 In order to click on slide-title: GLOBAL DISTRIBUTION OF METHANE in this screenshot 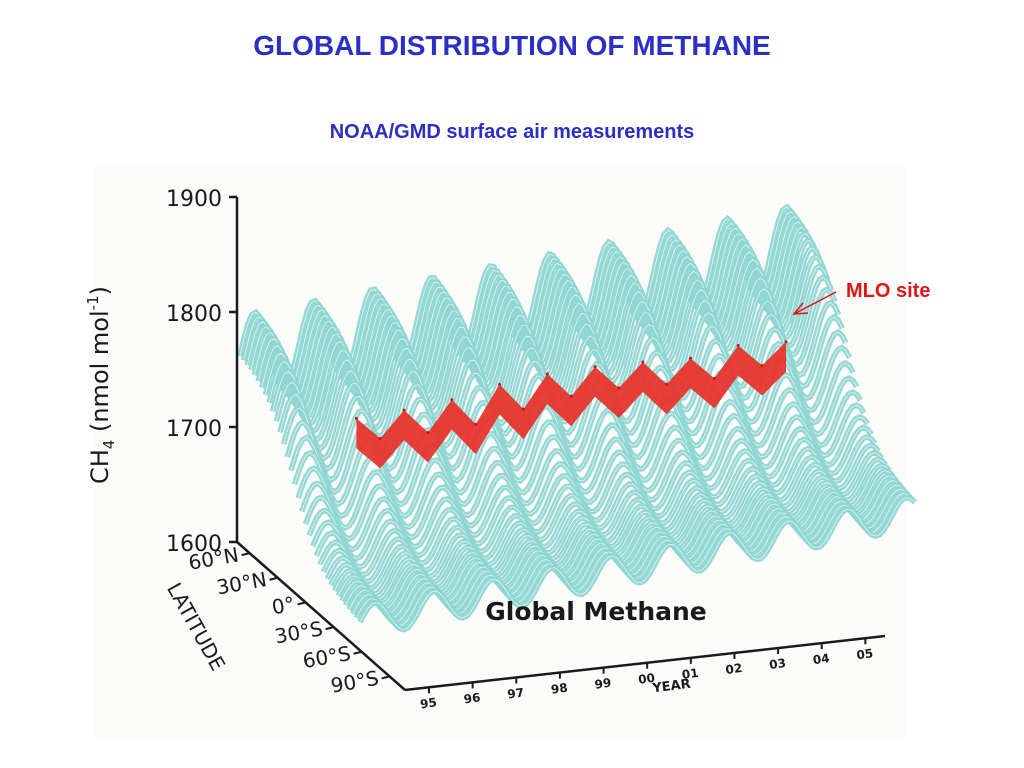, I will do `click(512, 45)`.